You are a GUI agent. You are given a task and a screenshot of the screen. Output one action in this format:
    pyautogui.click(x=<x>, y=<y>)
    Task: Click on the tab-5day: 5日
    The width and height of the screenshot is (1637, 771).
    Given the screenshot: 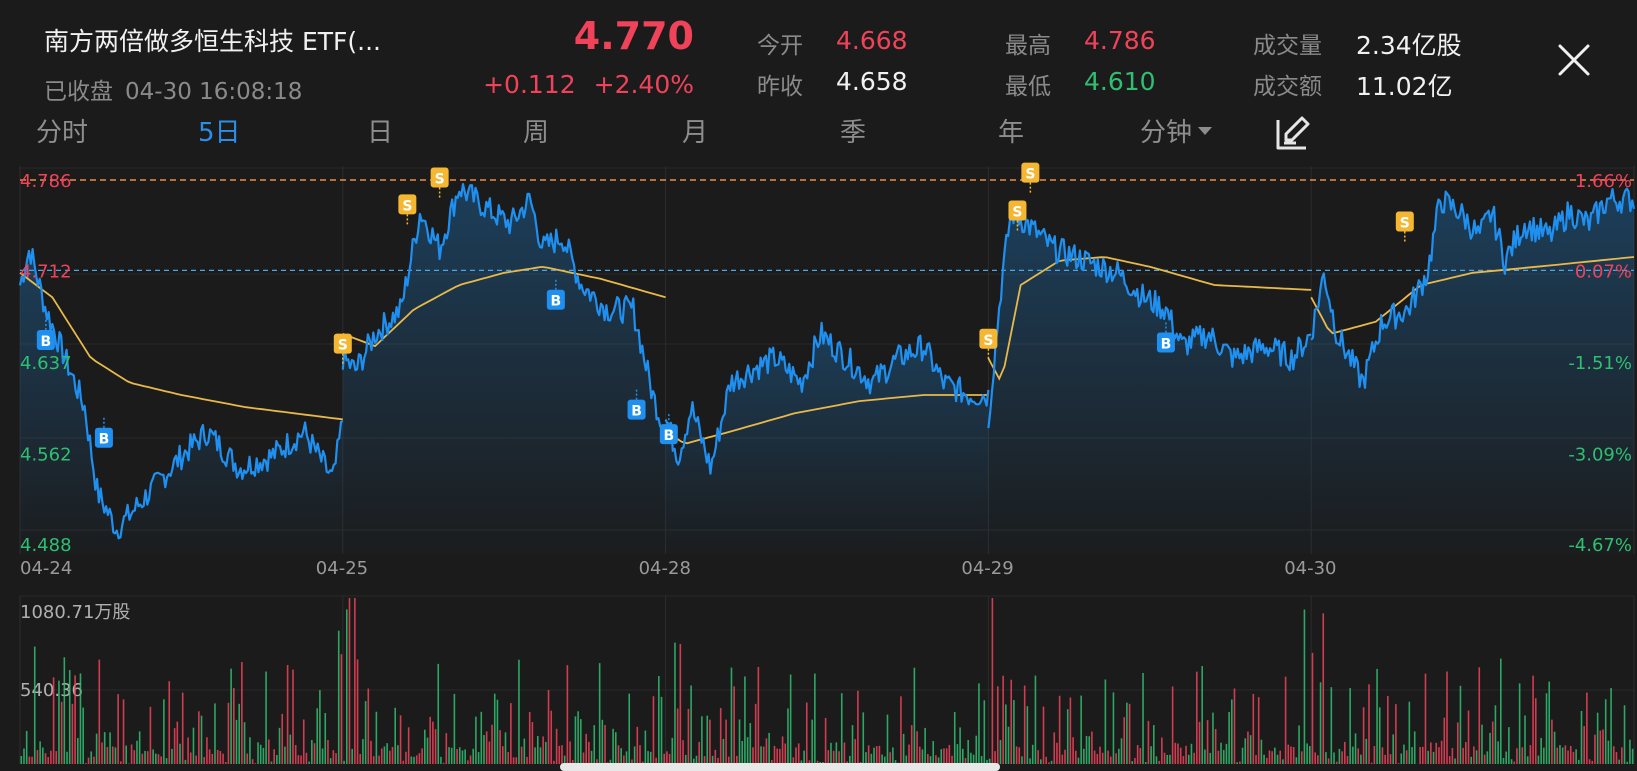 What is the action you would take?
    pyautogui.click(x=219, y=130)
    